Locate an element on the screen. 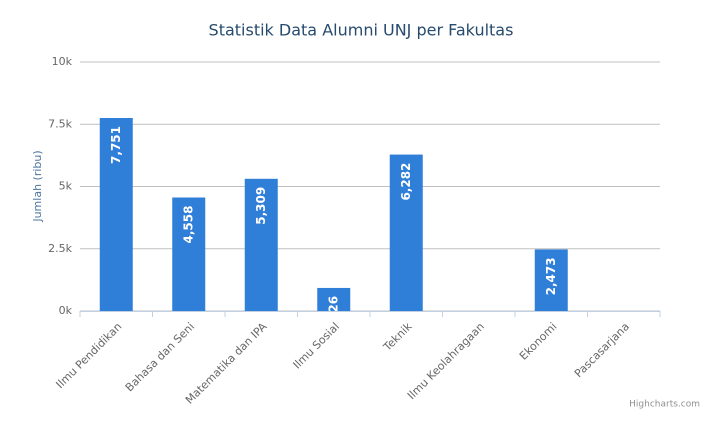 The height and width of the screenshot is (423, 722). data-label: 6,282 is located at coordinates (406, 182).